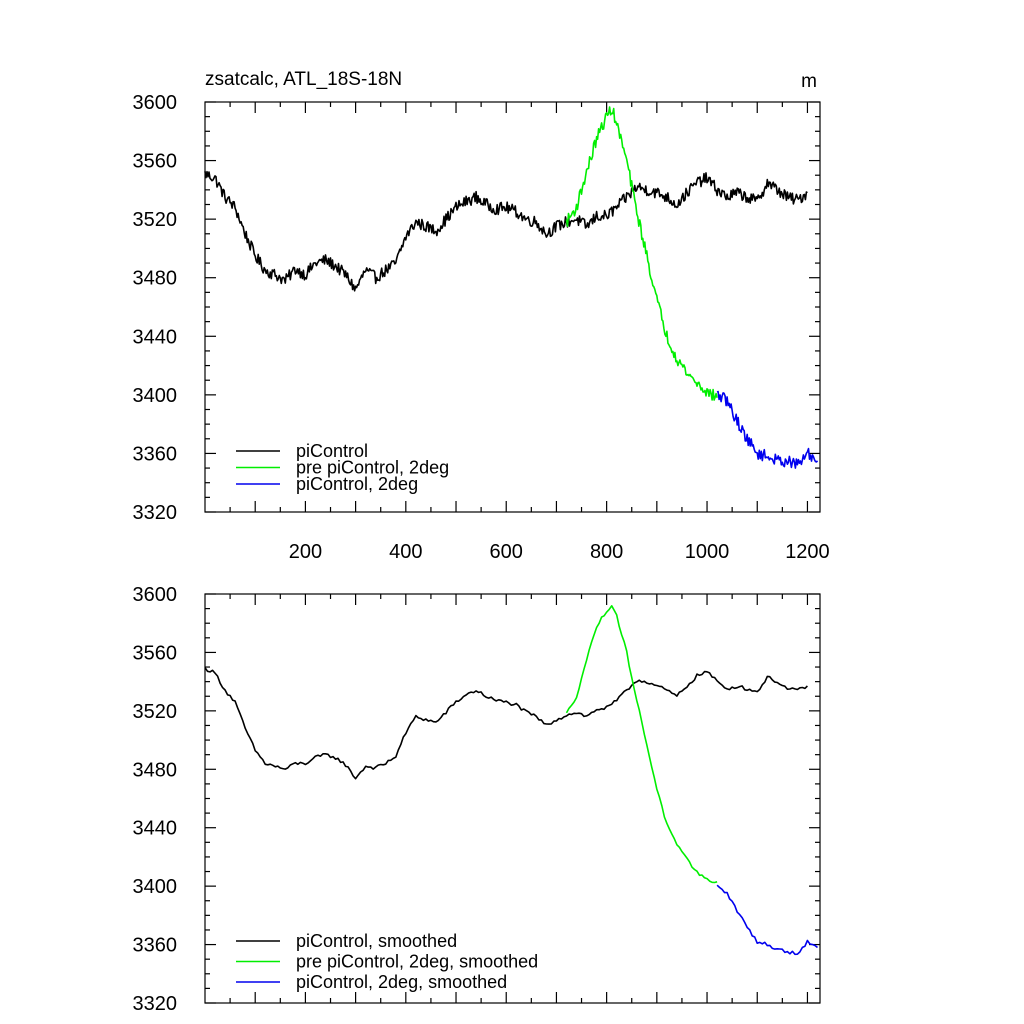  I want to click on legend-label: piControl, 2deg, smoothed, so click(401, 982).